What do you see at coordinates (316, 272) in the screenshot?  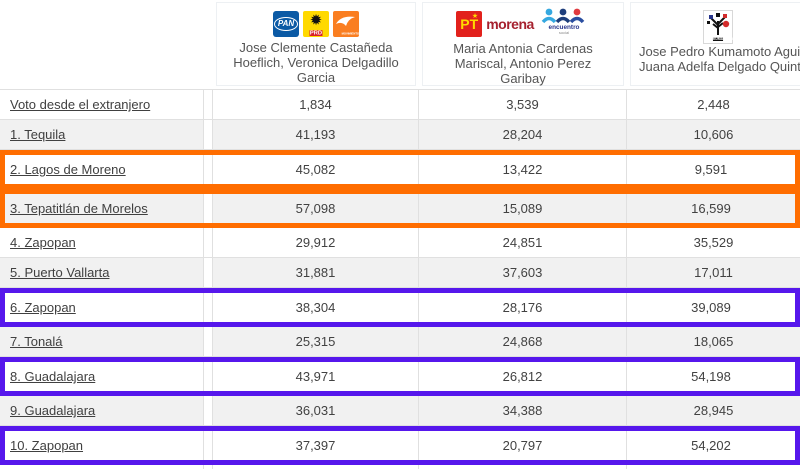 I see `vote-count: 31,881` at bounding box center [316, 272].